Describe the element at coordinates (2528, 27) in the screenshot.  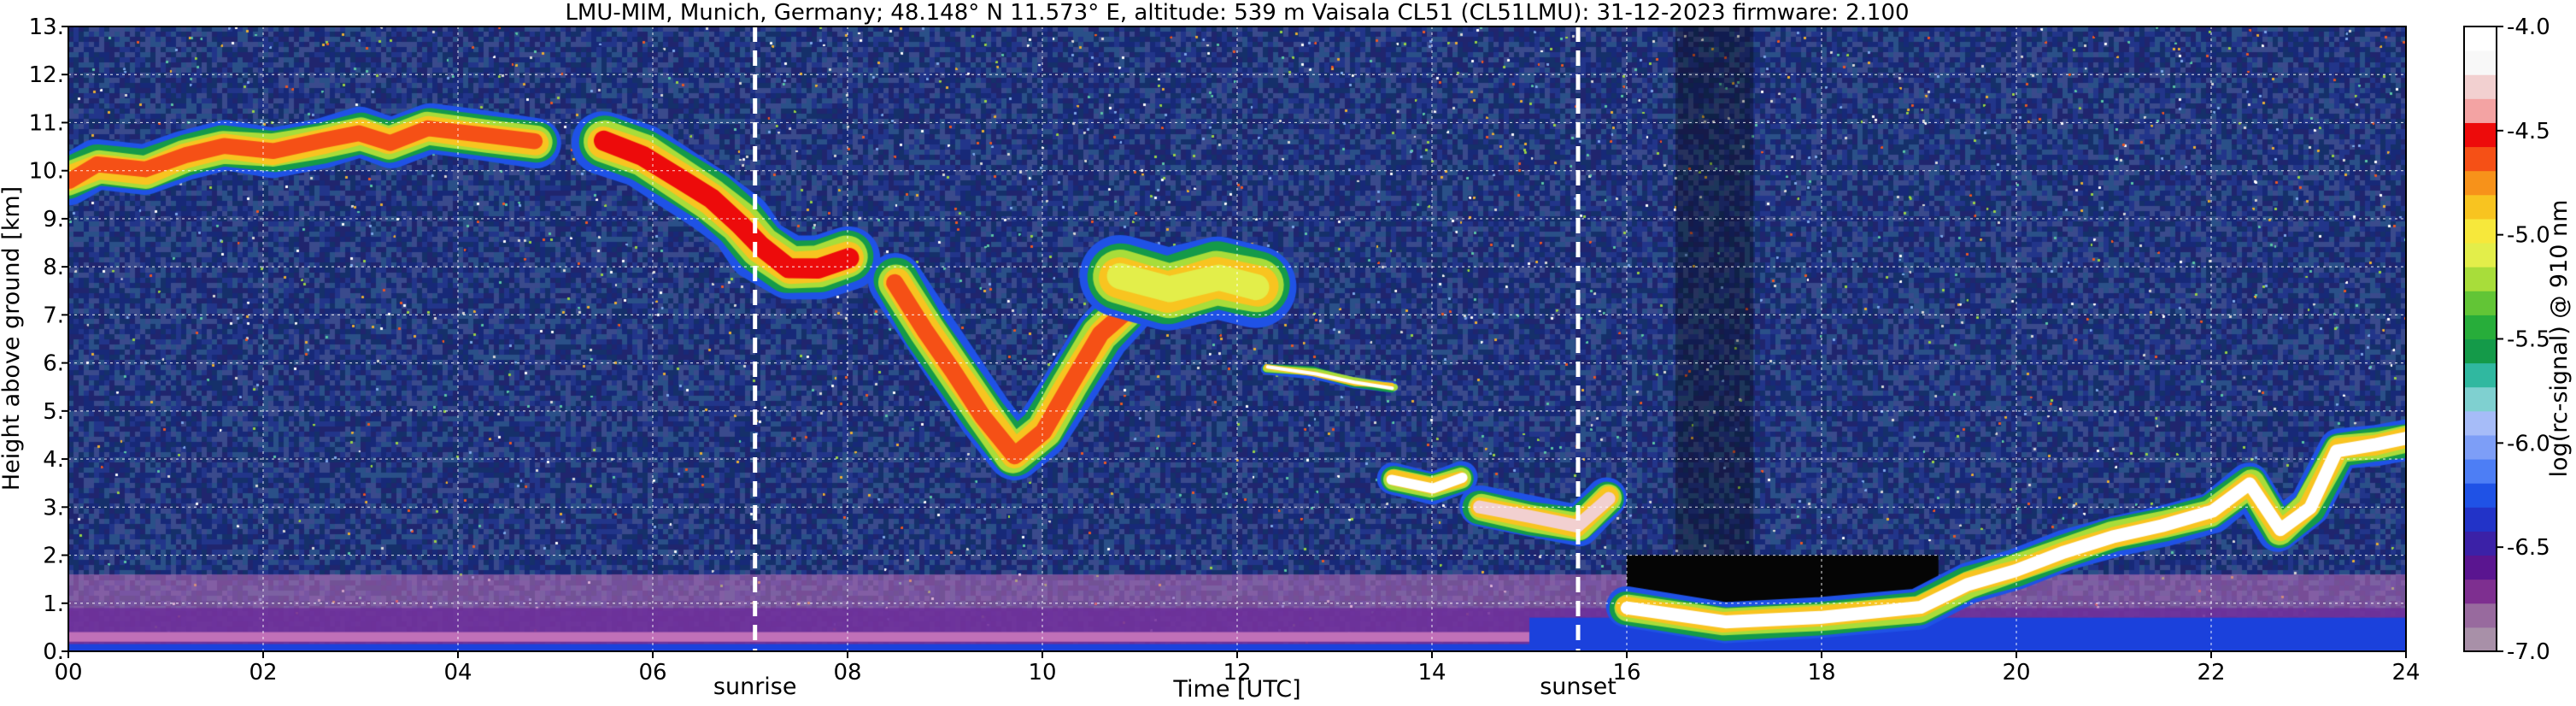
I see `colorbar-tick-label: -4.0` at that location.